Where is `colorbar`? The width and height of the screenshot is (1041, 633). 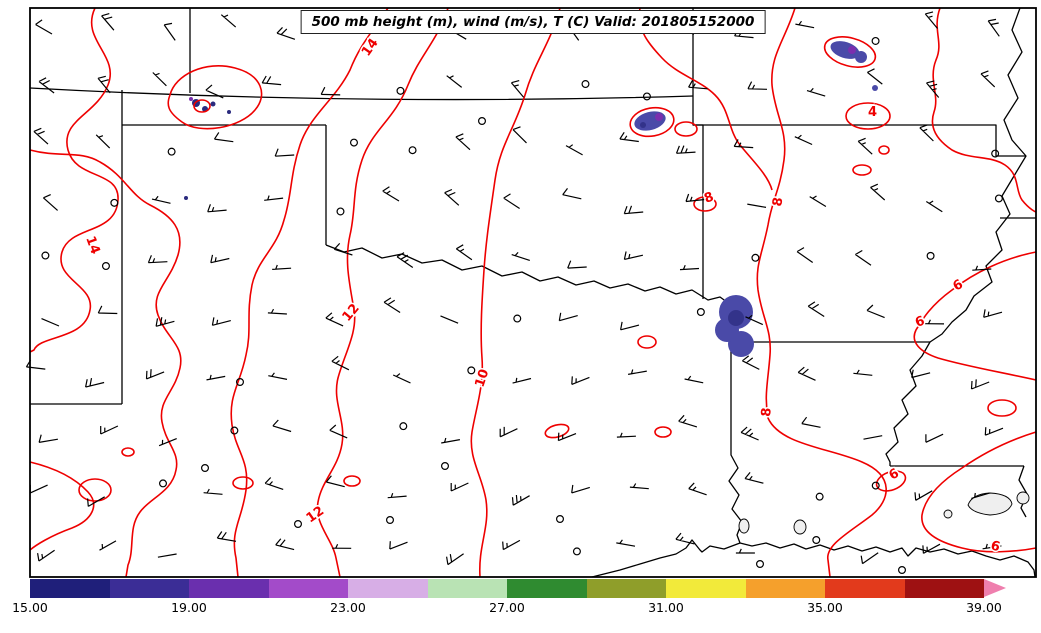 colorbar is located at coordinates (507, 588).